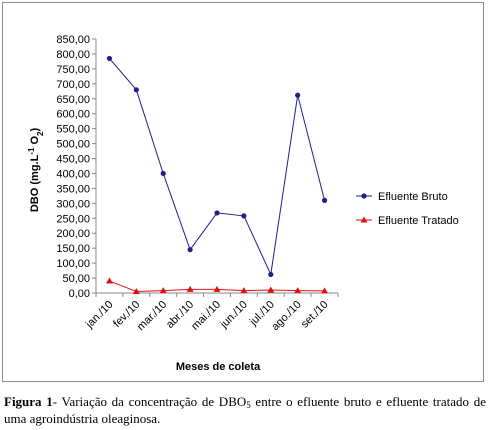 The height and width of the screenshot is (430, 489). What do you see at coordinates (73, 100) in the screenshot?
I see `y-tick-label: 650,00` at bounding box center [73, 100].